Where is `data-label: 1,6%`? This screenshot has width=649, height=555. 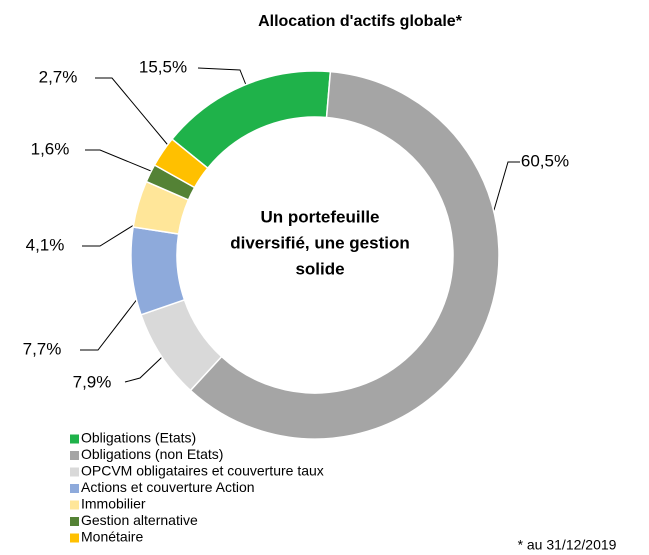
data-label: 1,6% is located at coordinates (50, 148).